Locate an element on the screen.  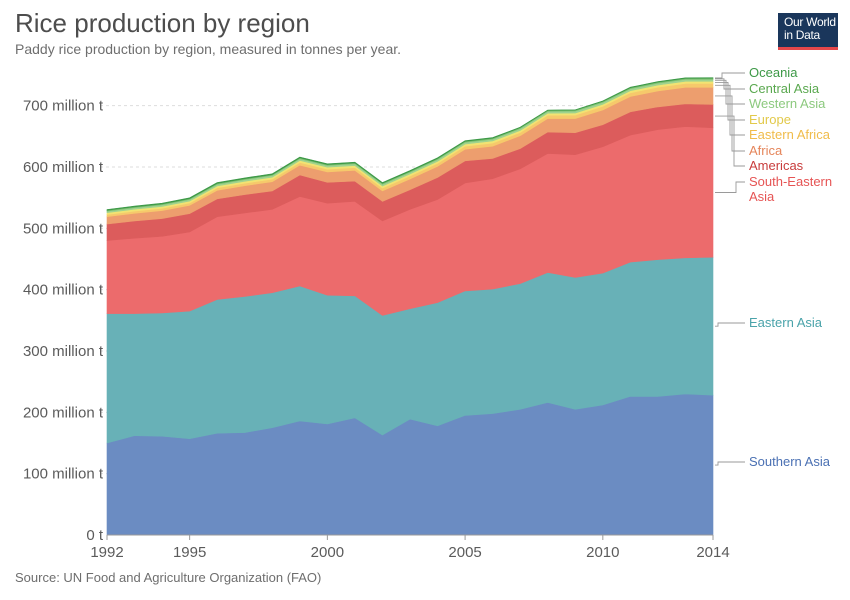
y-tick-label: 500 million t is located at coordinates (63, 228).